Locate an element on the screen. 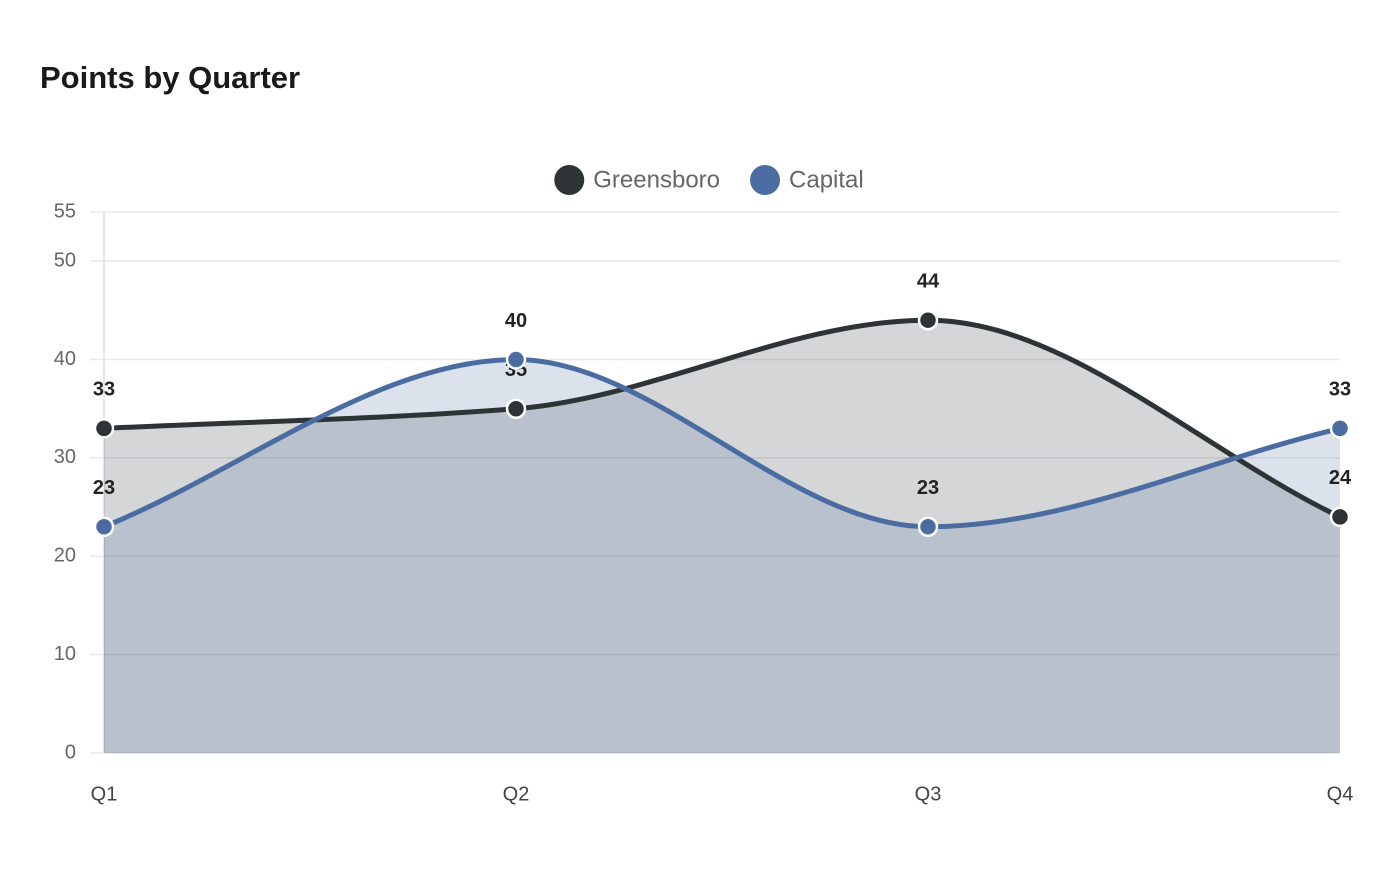 The height and width of the screenshot is (880, 1400). data-label: 44 is located at coordinates (928, 281).